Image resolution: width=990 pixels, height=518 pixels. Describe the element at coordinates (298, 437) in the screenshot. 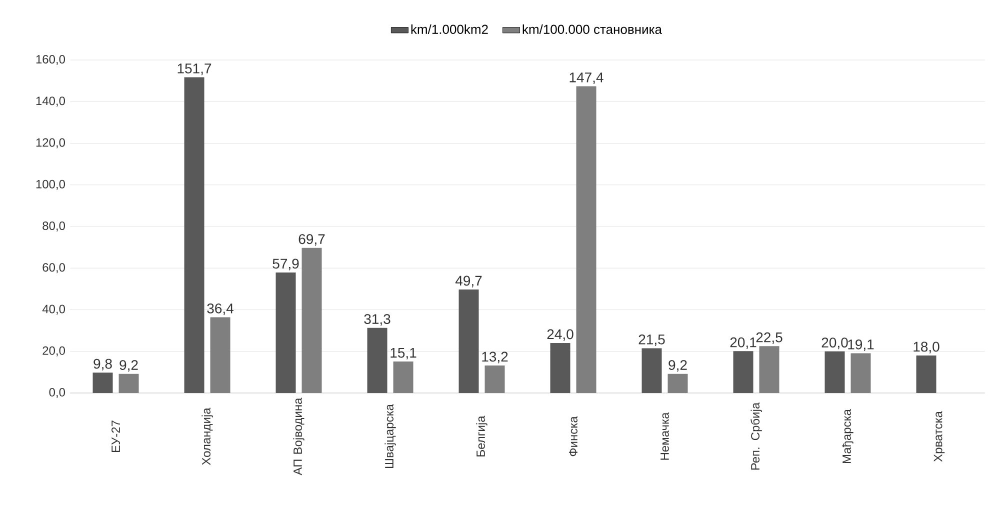

I see `x-tick-label: АП Војводина` at that location.